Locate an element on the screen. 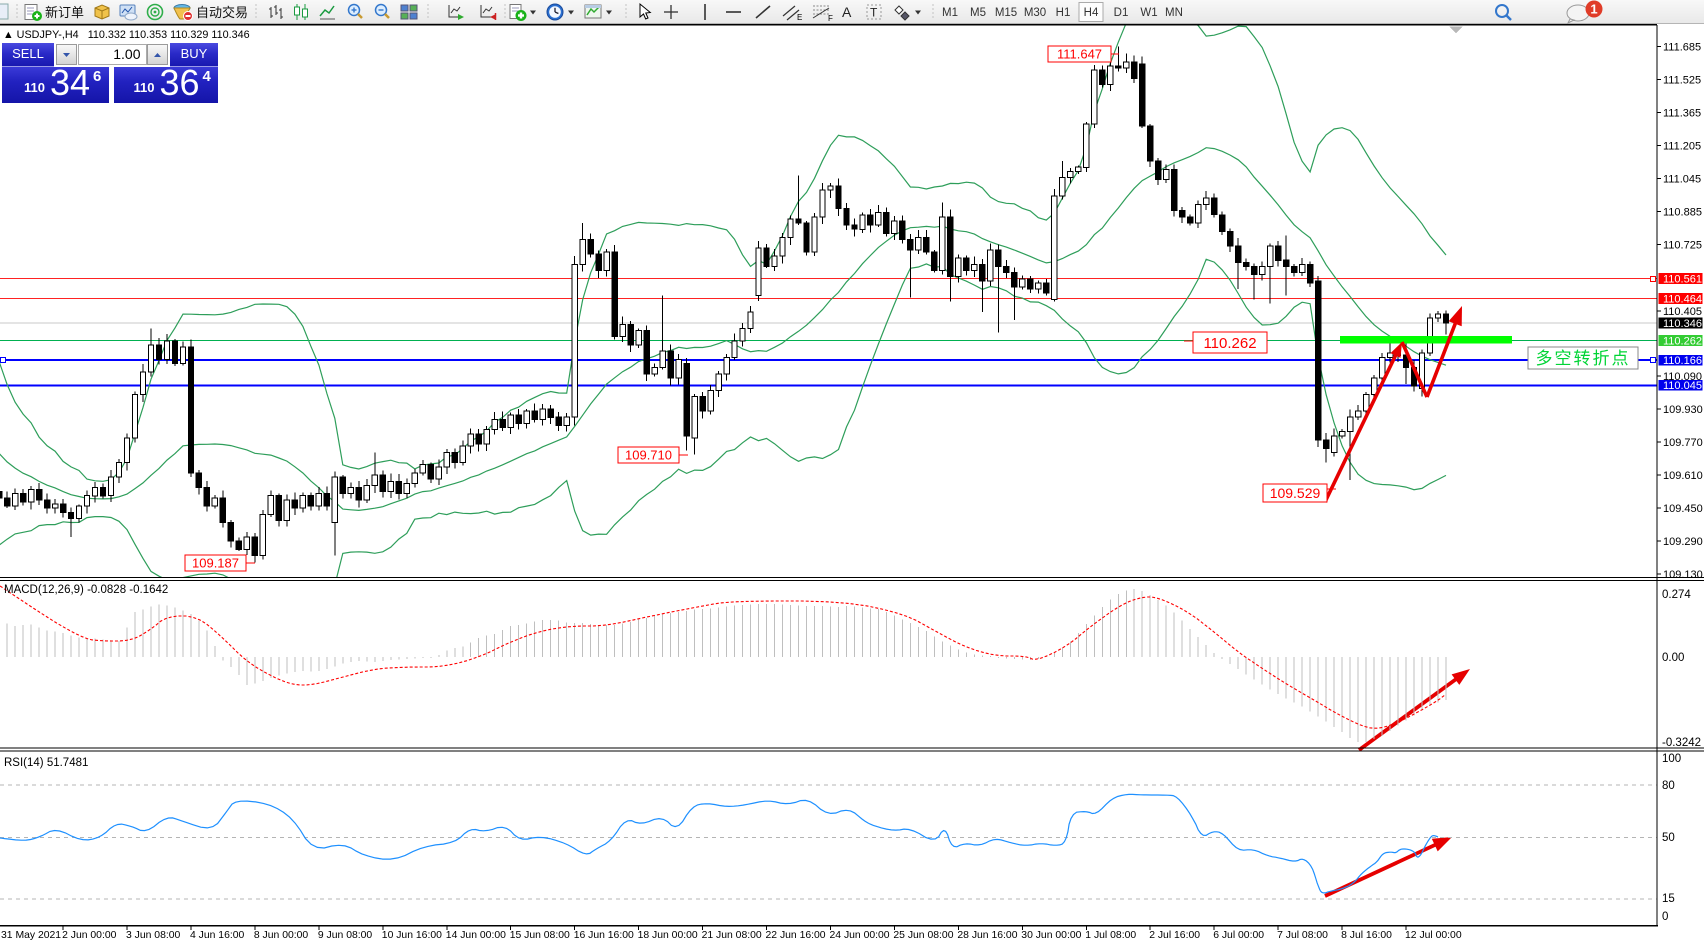  svg-text: RSI(14) 51.7481 is located at coordinates (46, 763).